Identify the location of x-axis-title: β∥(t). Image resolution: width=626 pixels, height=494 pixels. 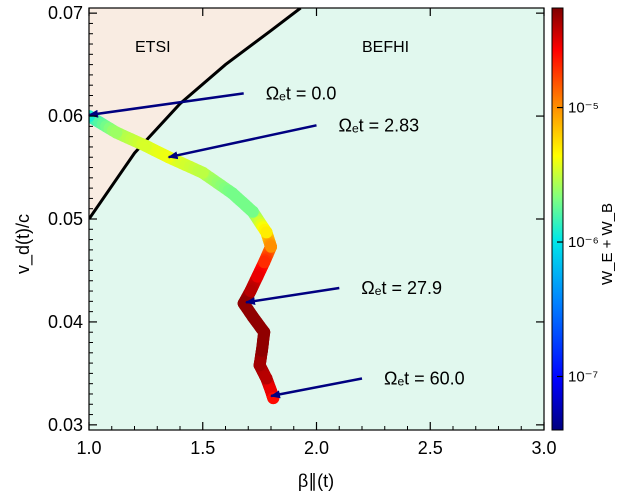
(316, 481).